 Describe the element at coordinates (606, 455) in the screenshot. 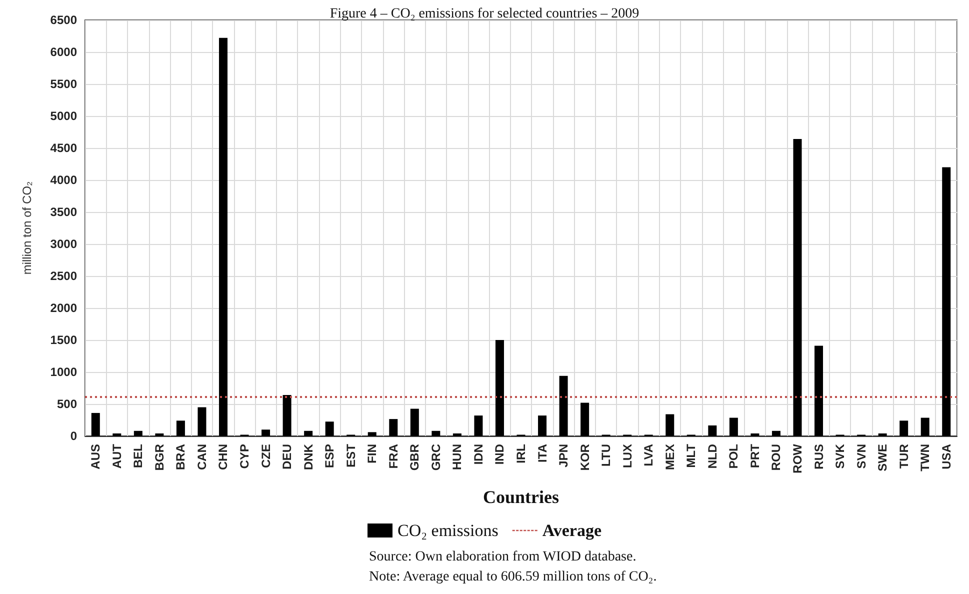

I see `x-tick-label: LTU` at that location.